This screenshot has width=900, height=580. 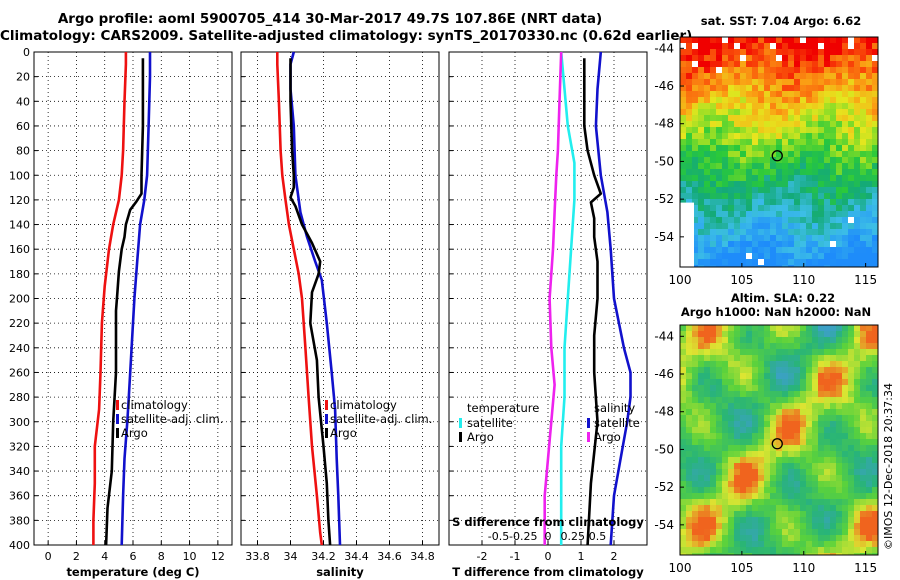 What do you see at coordinates (19, 249) in the screenshot?
I see `y-tick-label: 160` at bounding box center [19, 249].